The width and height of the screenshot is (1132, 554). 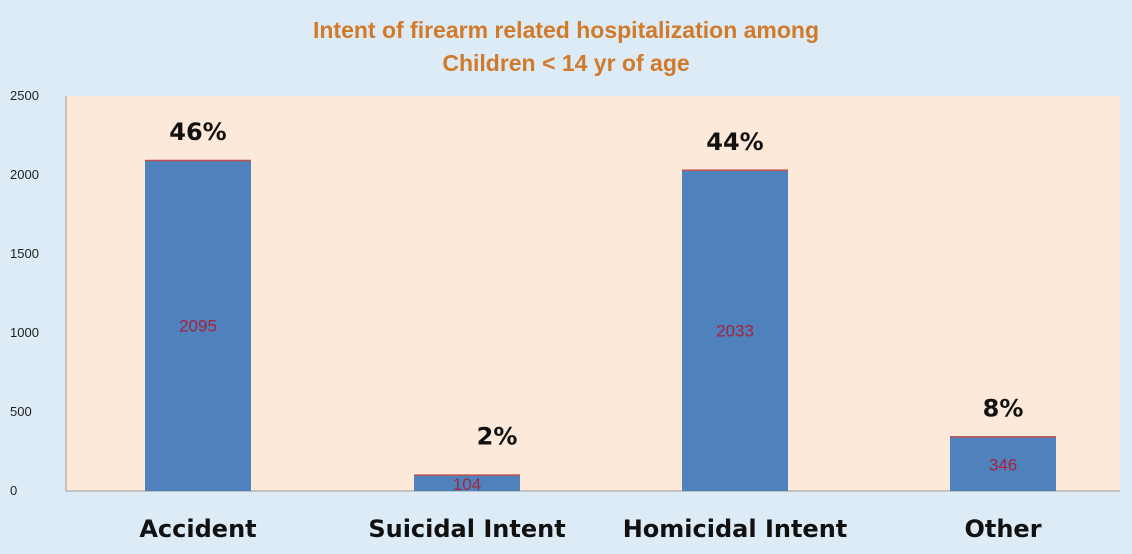 What do you see at coordinates (734, 142) in the screenshot?
I see `percent-label: 44%` at bounding box center [734, 142].